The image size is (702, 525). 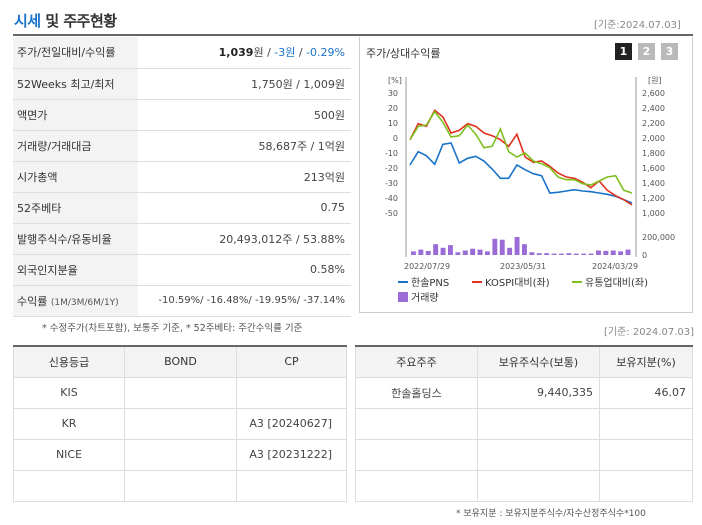 I want to click on shares-value: 20,493,012주 / 53.88%, so click(x=244, y=239).